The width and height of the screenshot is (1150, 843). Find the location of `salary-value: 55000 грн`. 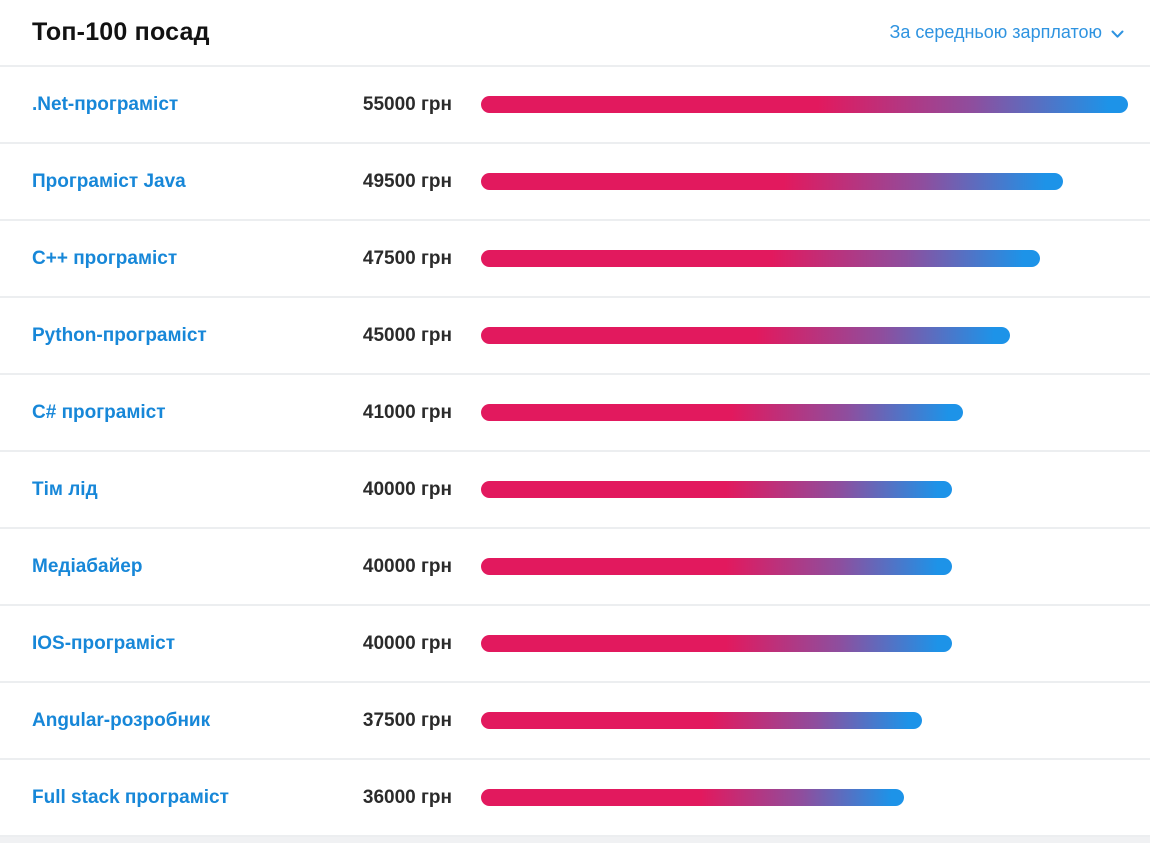

salary-value: 55000 грн is located at coordinates (407, 104).